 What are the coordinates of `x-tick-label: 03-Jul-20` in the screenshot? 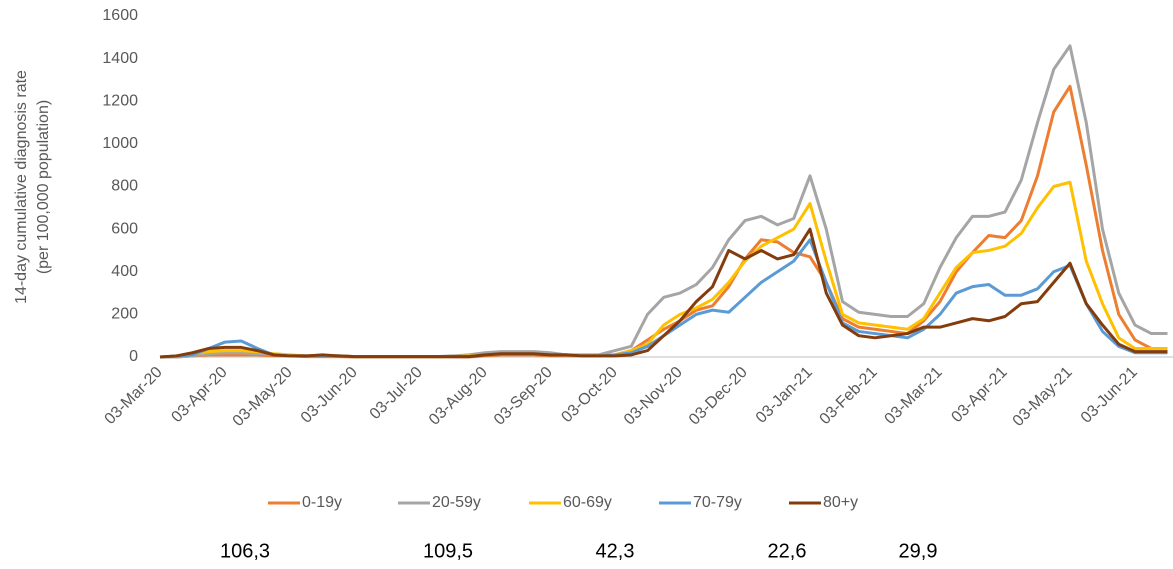 It's located at (396, 393).